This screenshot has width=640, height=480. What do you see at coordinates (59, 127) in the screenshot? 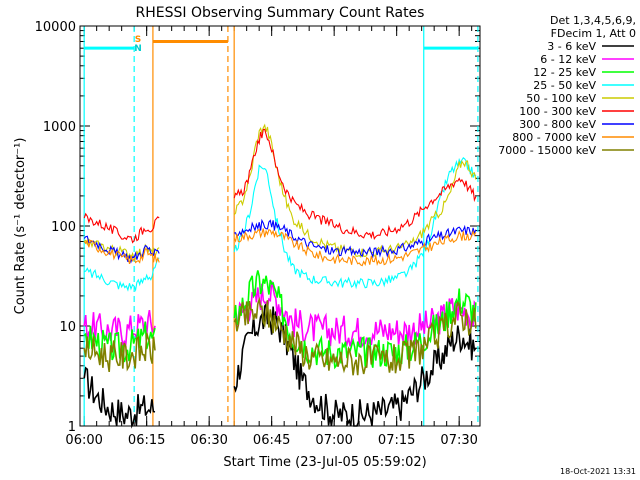
I see `y-tick-label: 1000` at bounding box center [59, 127].